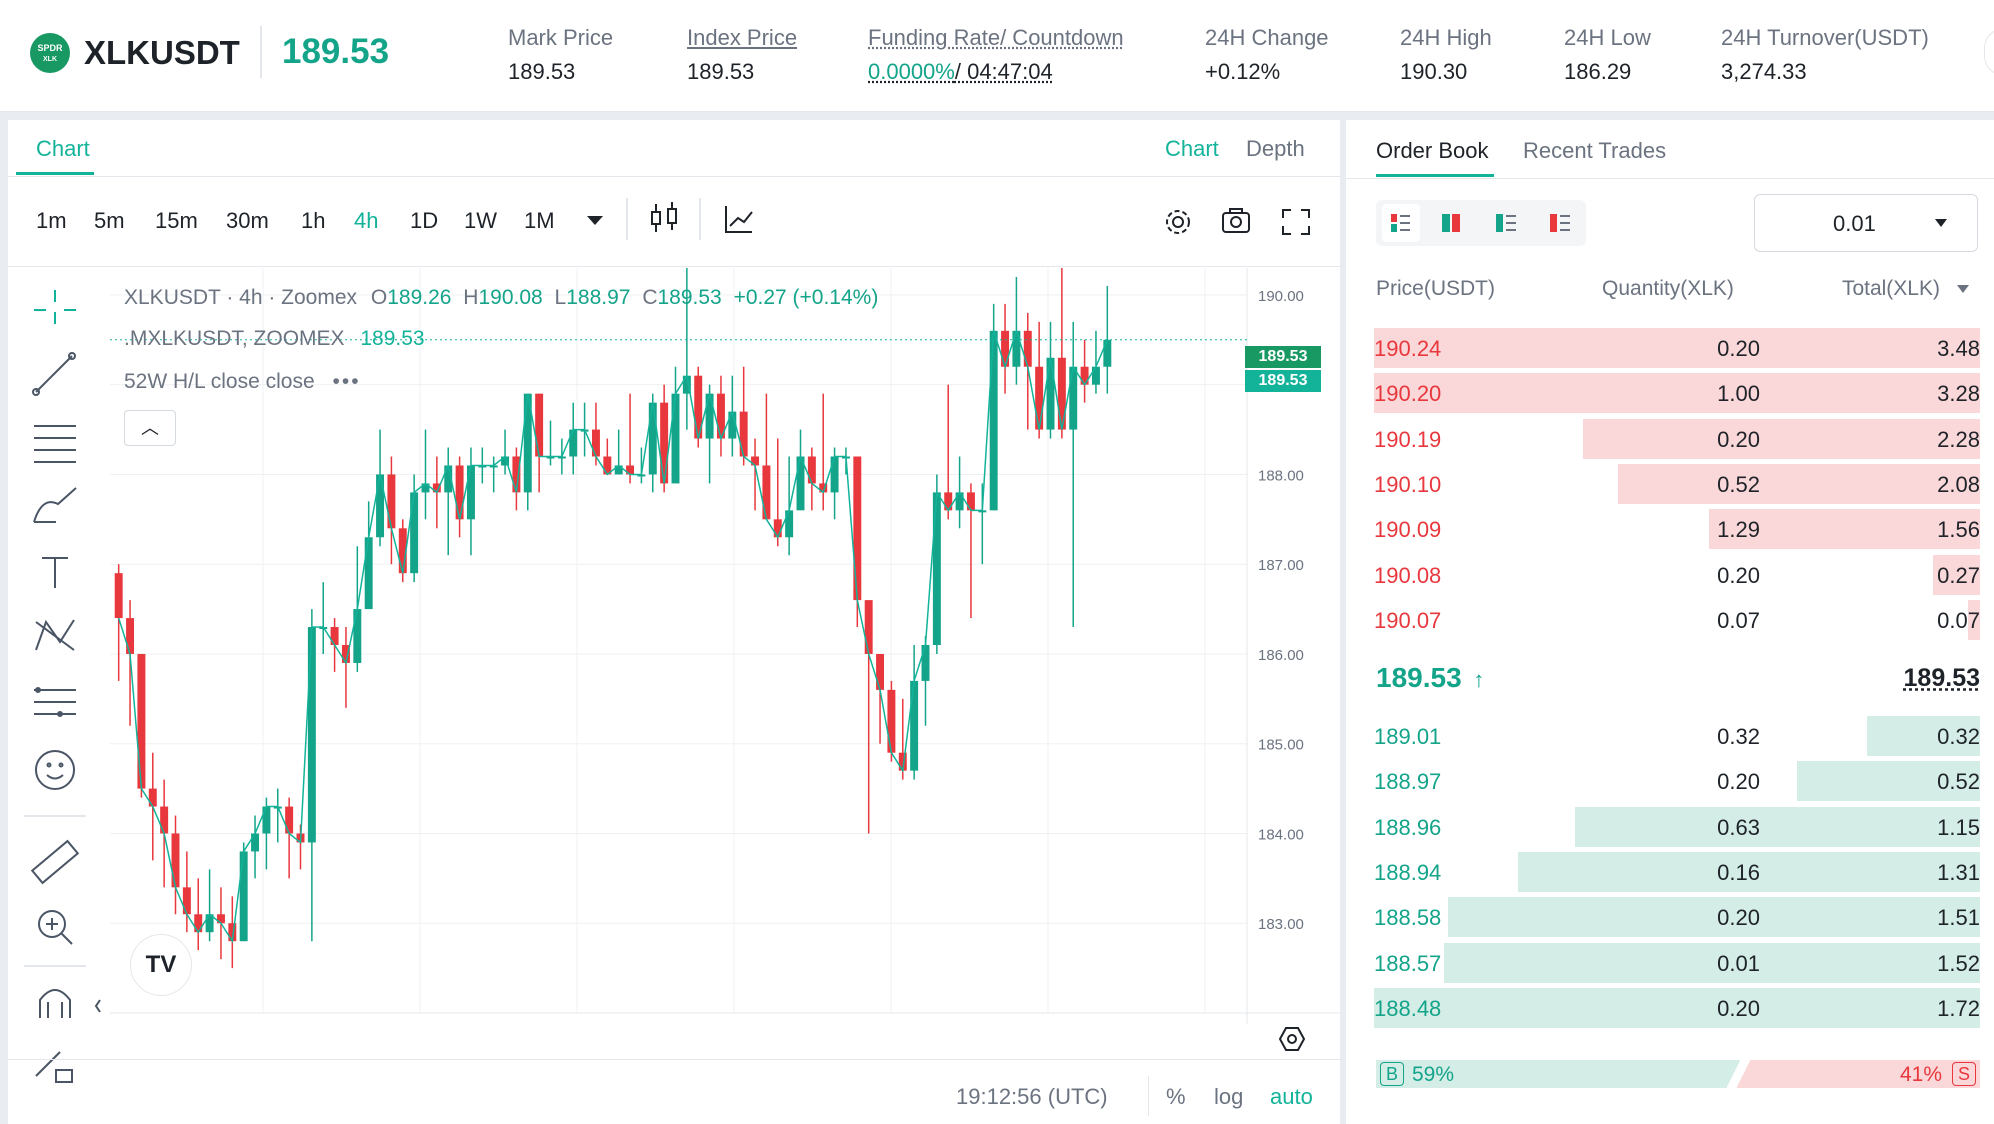  I want to click on text-tool-icon, so click(55, 572).